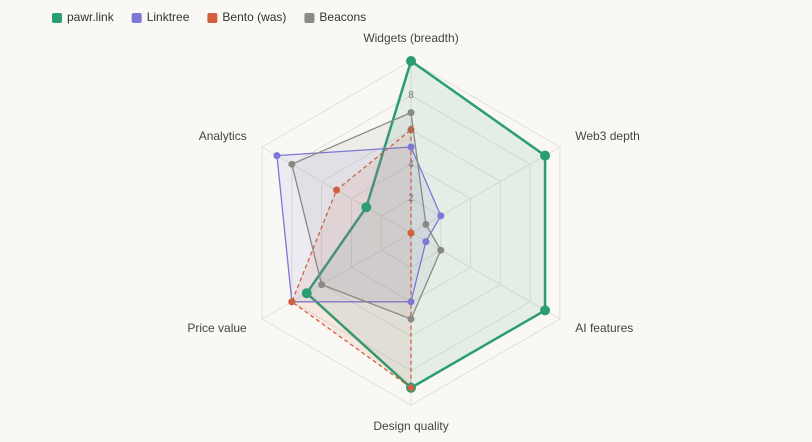 The height and width of the screenshot is (442, 812). What do you see at coordinates (410, 38) in the screenshot?
I see `axis-label: Widgets (breadth)` at bounding box center [410, 38].